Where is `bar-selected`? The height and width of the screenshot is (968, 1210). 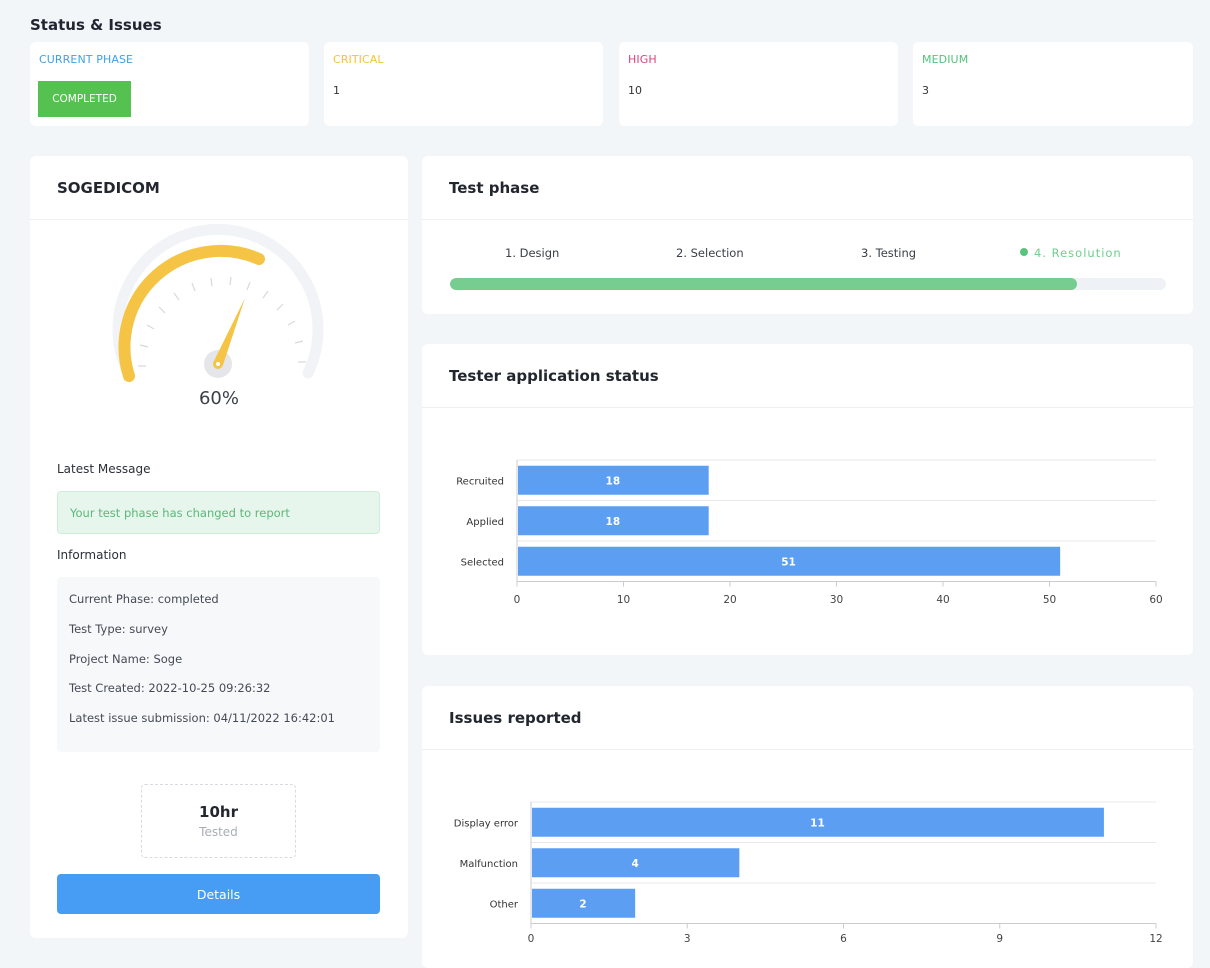 bar-selected is located at coordinates (789, 561).